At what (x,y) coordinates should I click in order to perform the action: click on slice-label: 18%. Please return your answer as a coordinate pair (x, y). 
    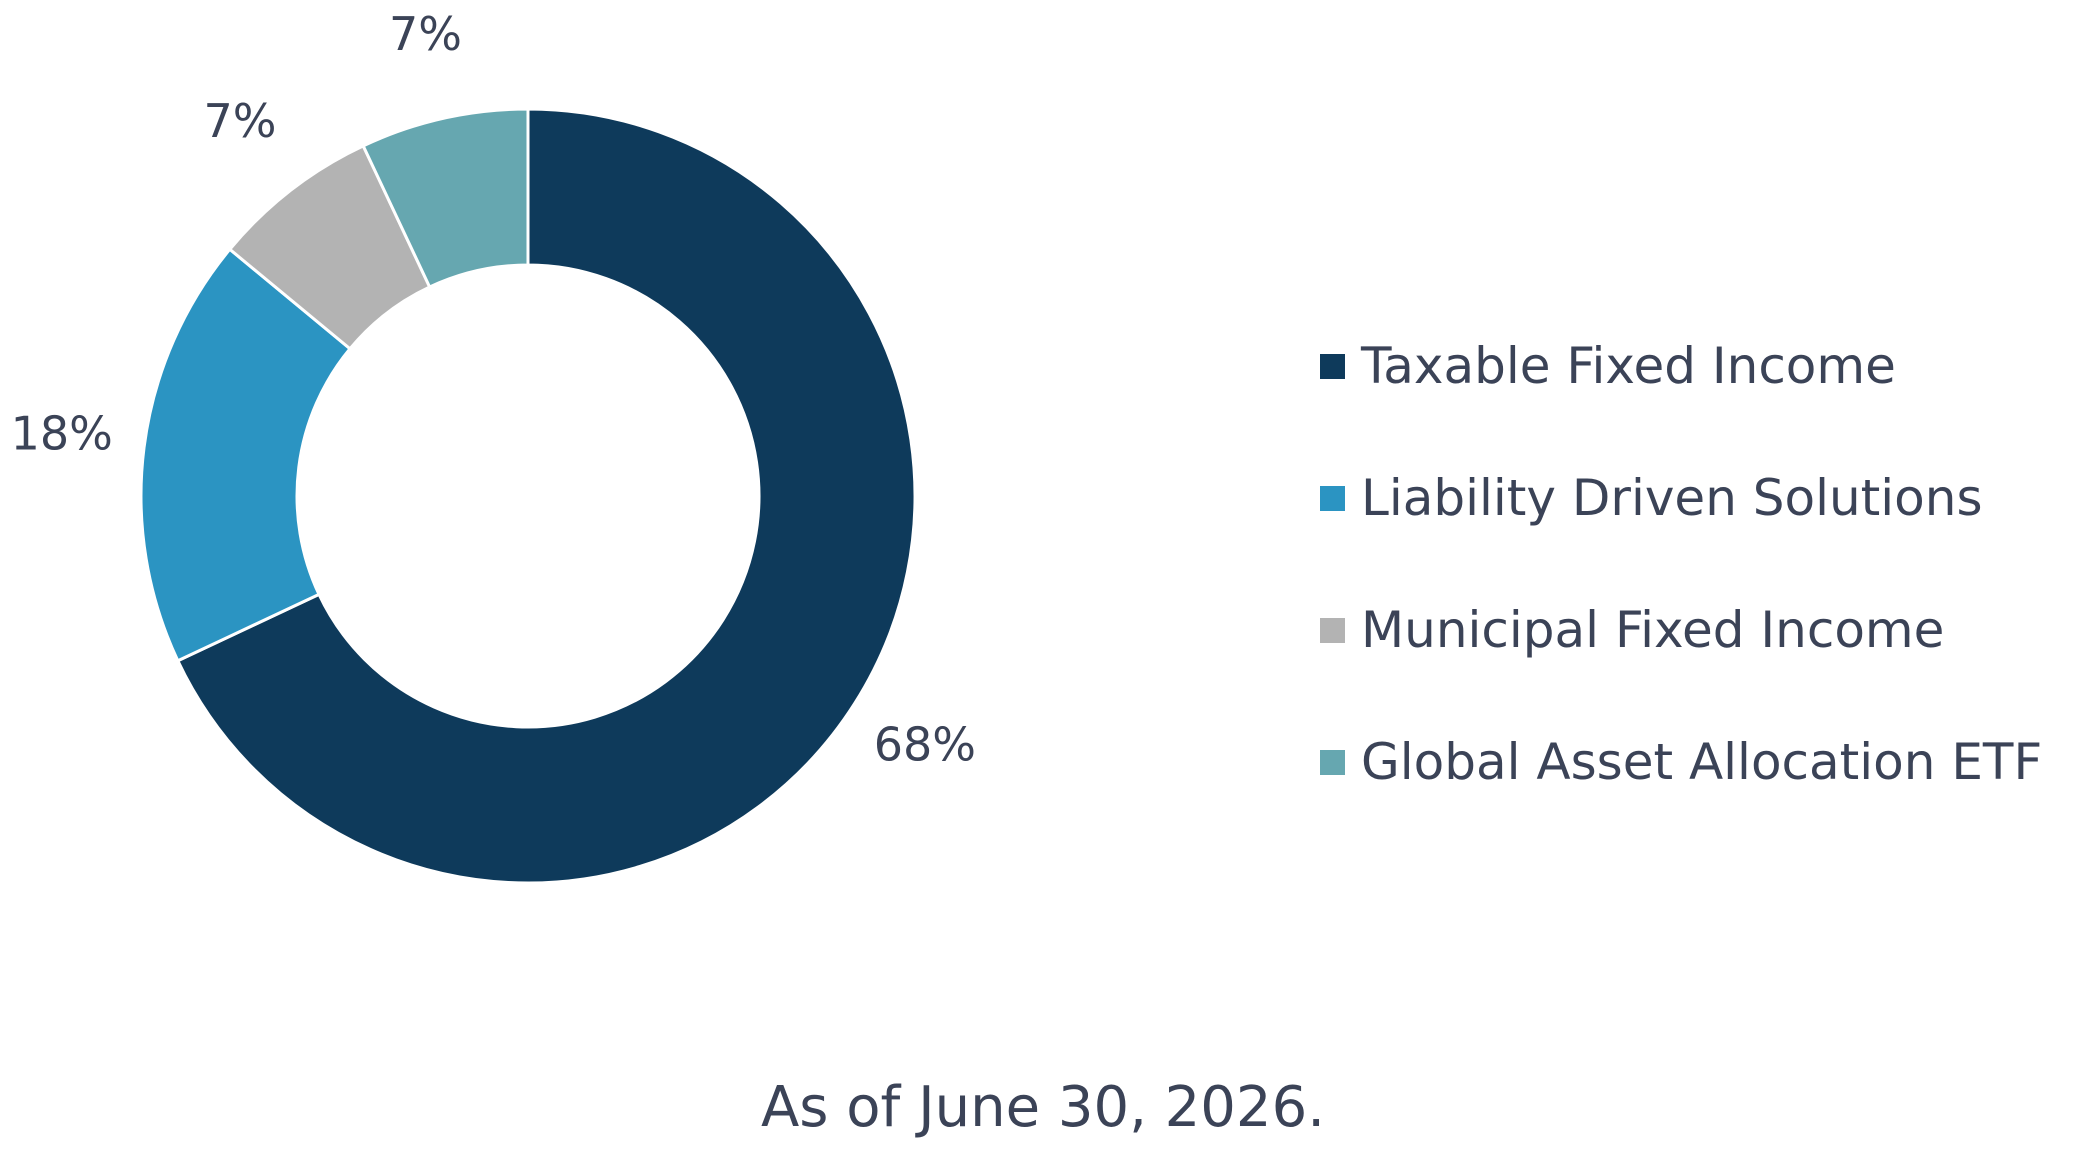
    Looking at the image, I should click on (62, 434).